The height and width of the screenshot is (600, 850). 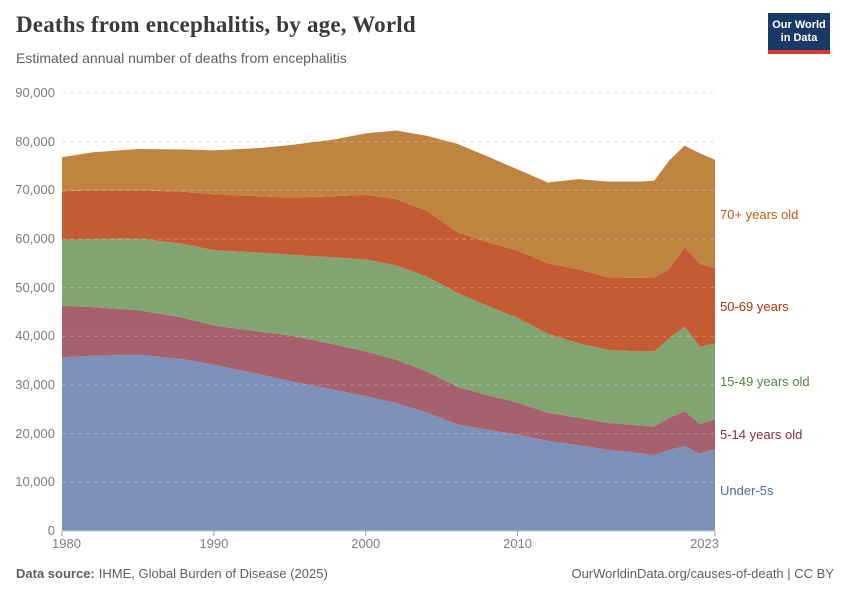 I want to click on owid-logo: Our World in Data, so click(x=799, y=33).